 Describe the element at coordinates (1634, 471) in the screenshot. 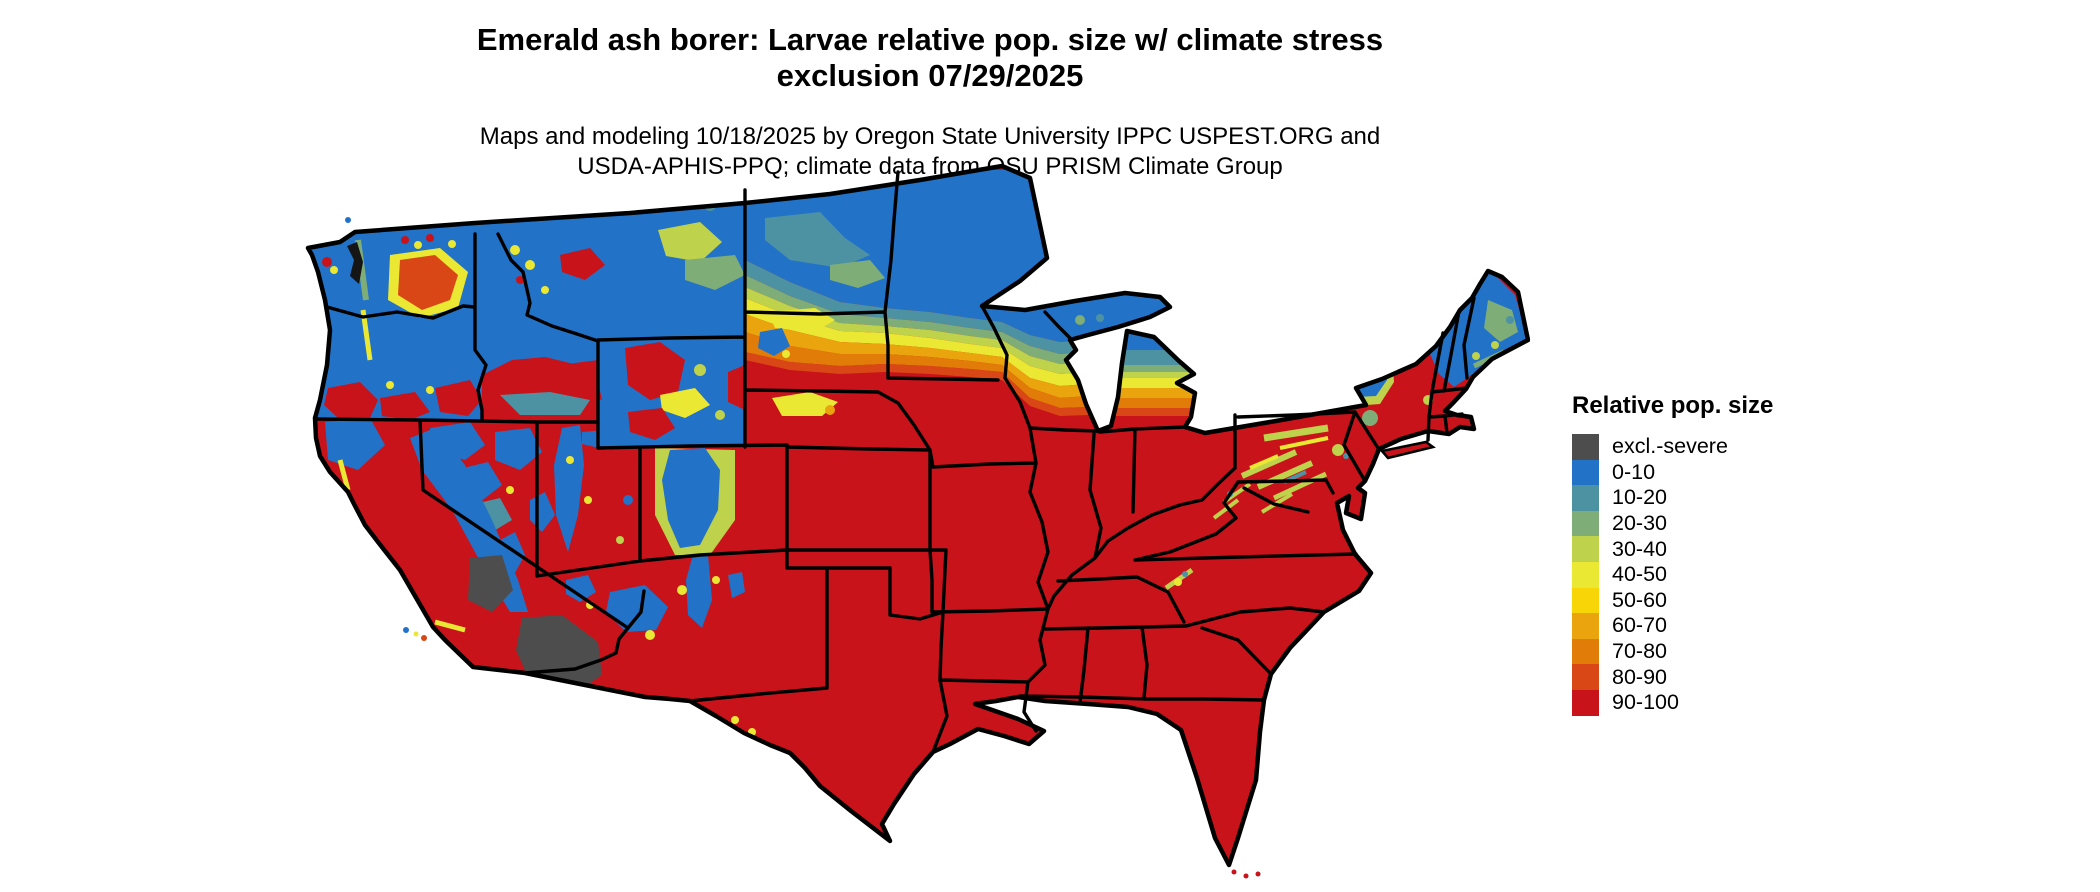

I see `legend-label: 0-10` at that location.